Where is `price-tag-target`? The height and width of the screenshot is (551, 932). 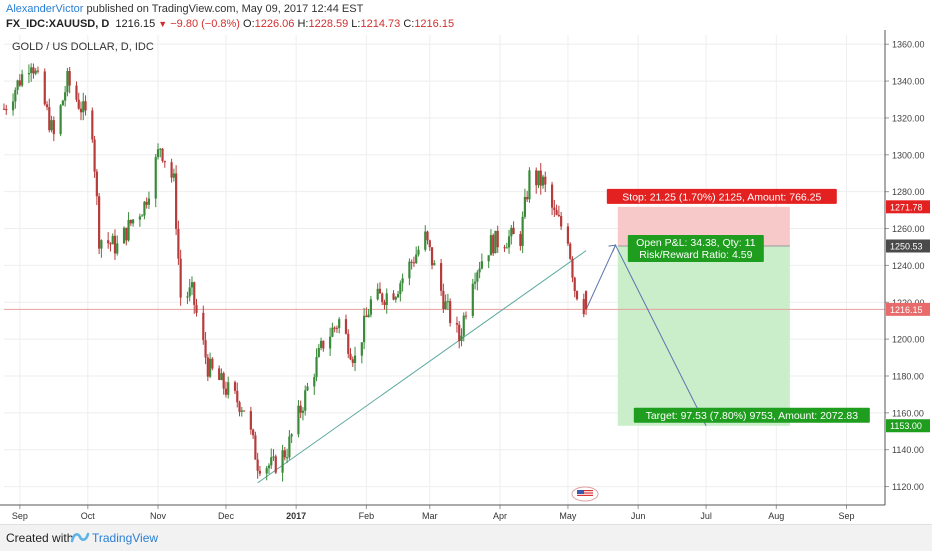
price-tag-target is located at coordinates (908, 426).